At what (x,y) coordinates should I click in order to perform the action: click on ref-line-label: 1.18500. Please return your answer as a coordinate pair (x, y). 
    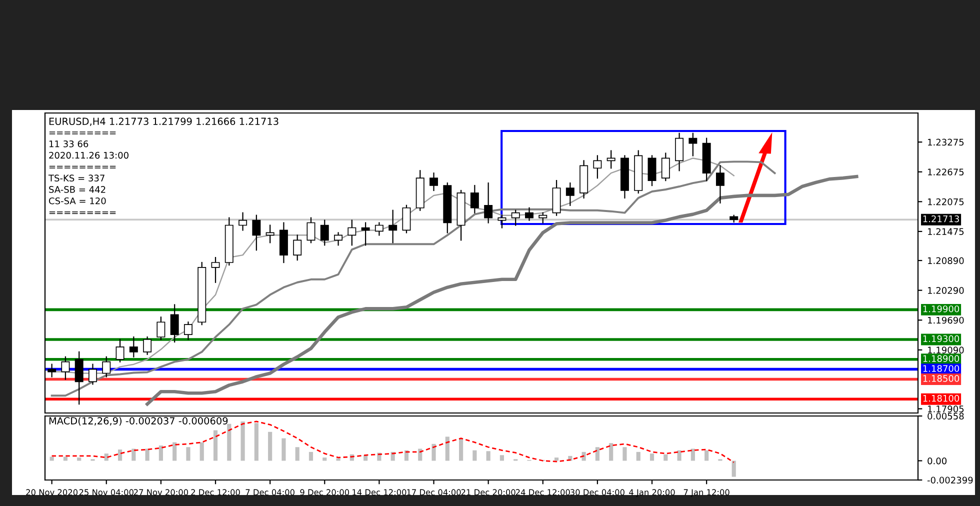
    Looking at the image, I should click on (941, 378).